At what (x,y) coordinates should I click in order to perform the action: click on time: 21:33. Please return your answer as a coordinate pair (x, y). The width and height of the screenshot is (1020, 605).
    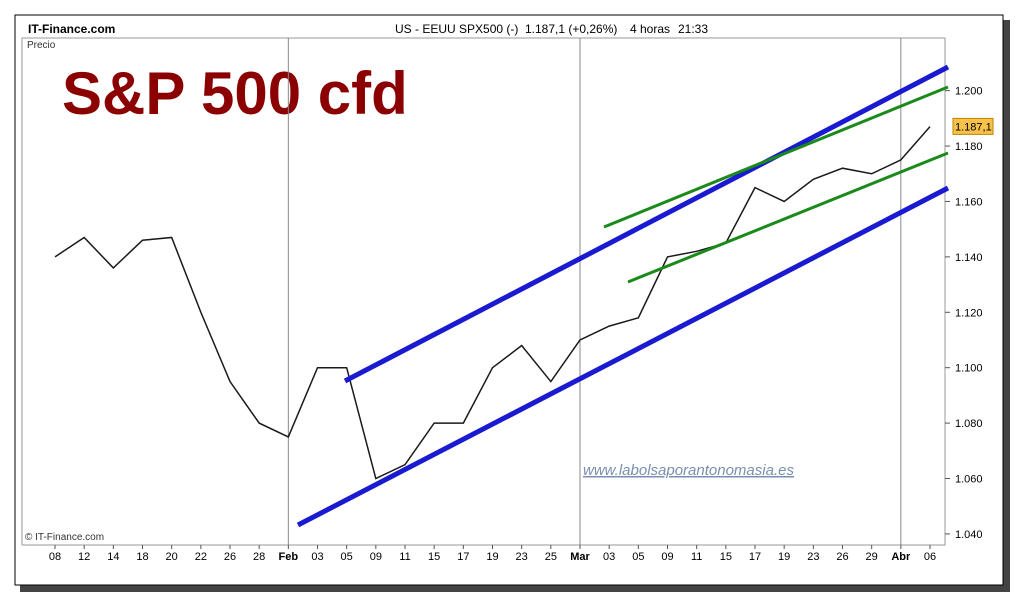
    Looking at the image, I should click on (693, 29).